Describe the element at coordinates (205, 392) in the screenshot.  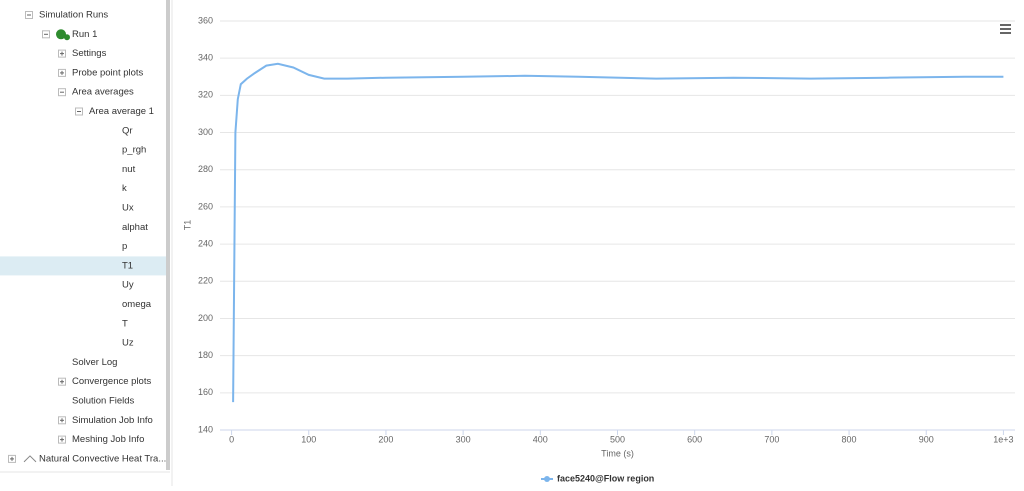
I see `y-tick-label: 160` at that location.